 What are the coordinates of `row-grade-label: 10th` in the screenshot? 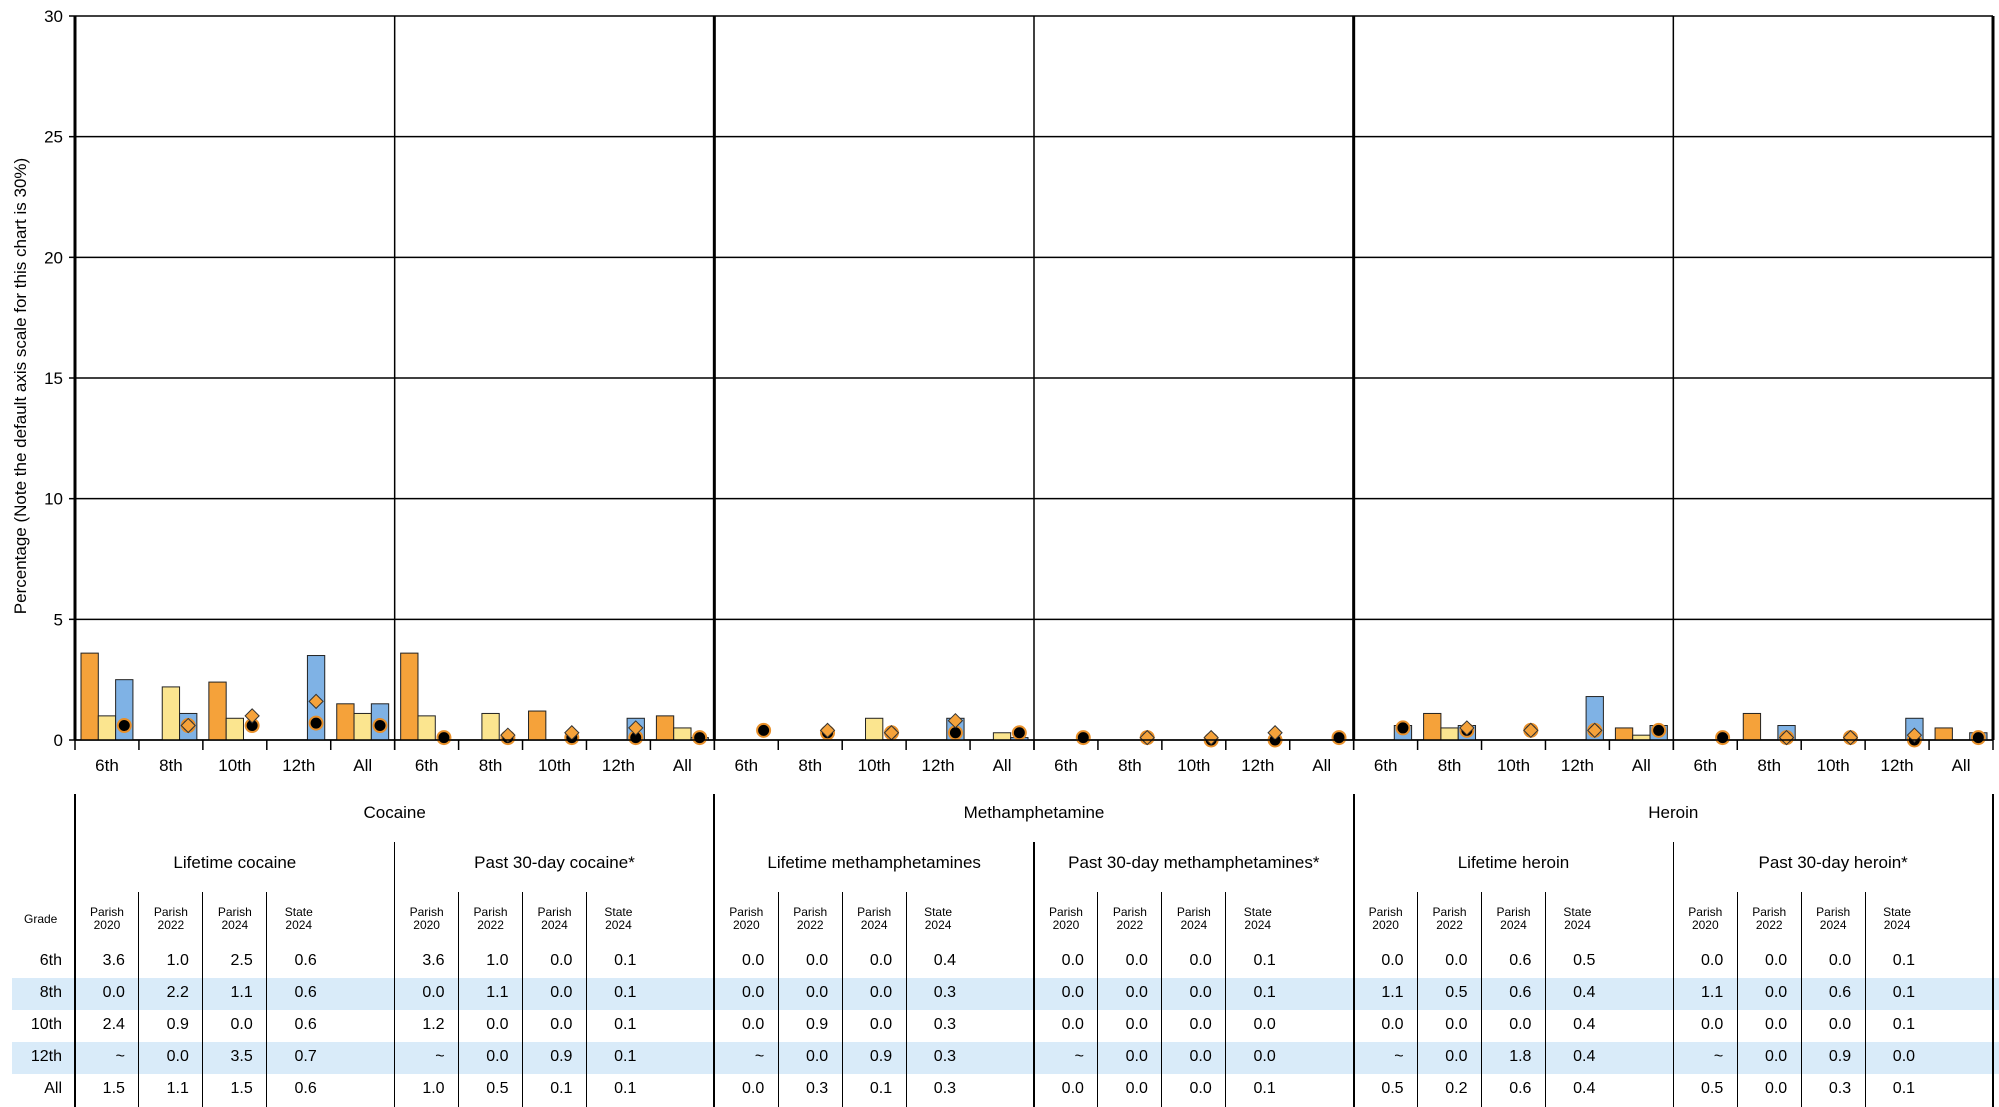 It's located at (46, 1024).